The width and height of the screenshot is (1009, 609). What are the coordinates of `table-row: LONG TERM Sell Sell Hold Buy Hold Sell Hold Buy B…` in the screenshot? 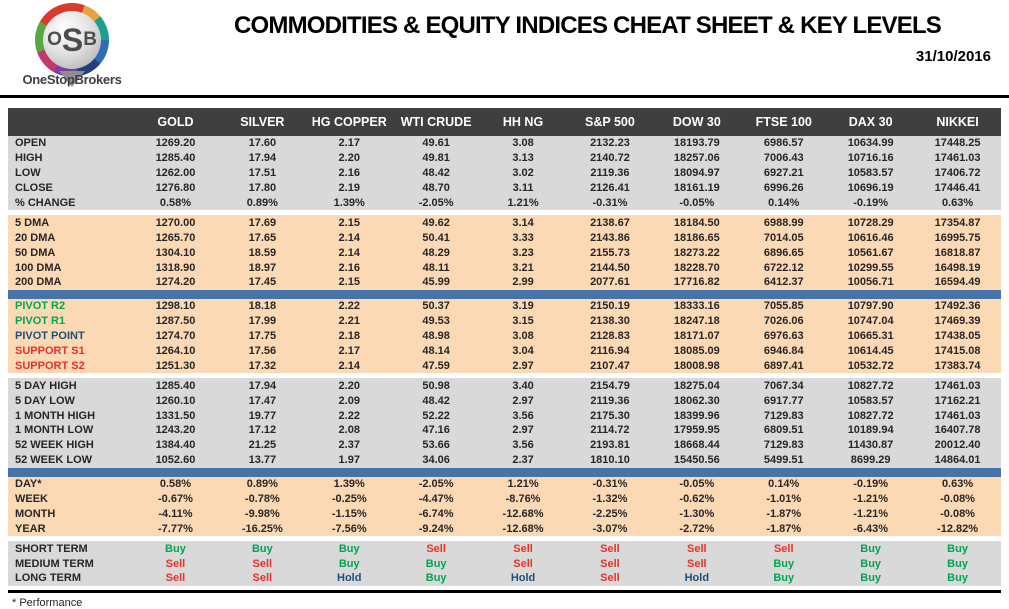 It's located at (504, 578).